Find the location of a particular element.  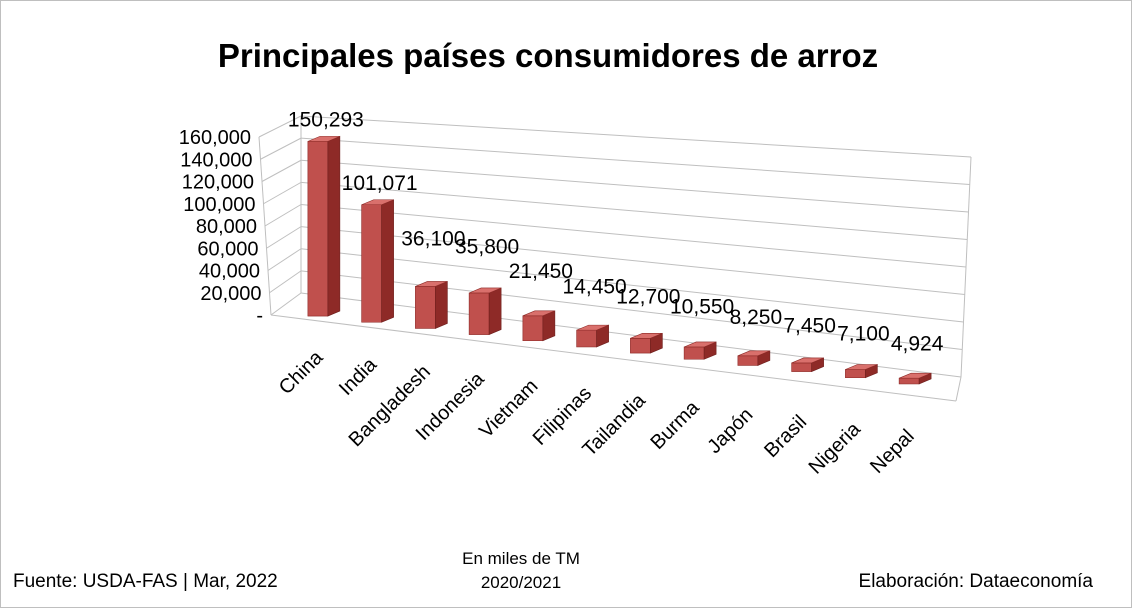

floor-right-edge is located at coordinates (958, 389).